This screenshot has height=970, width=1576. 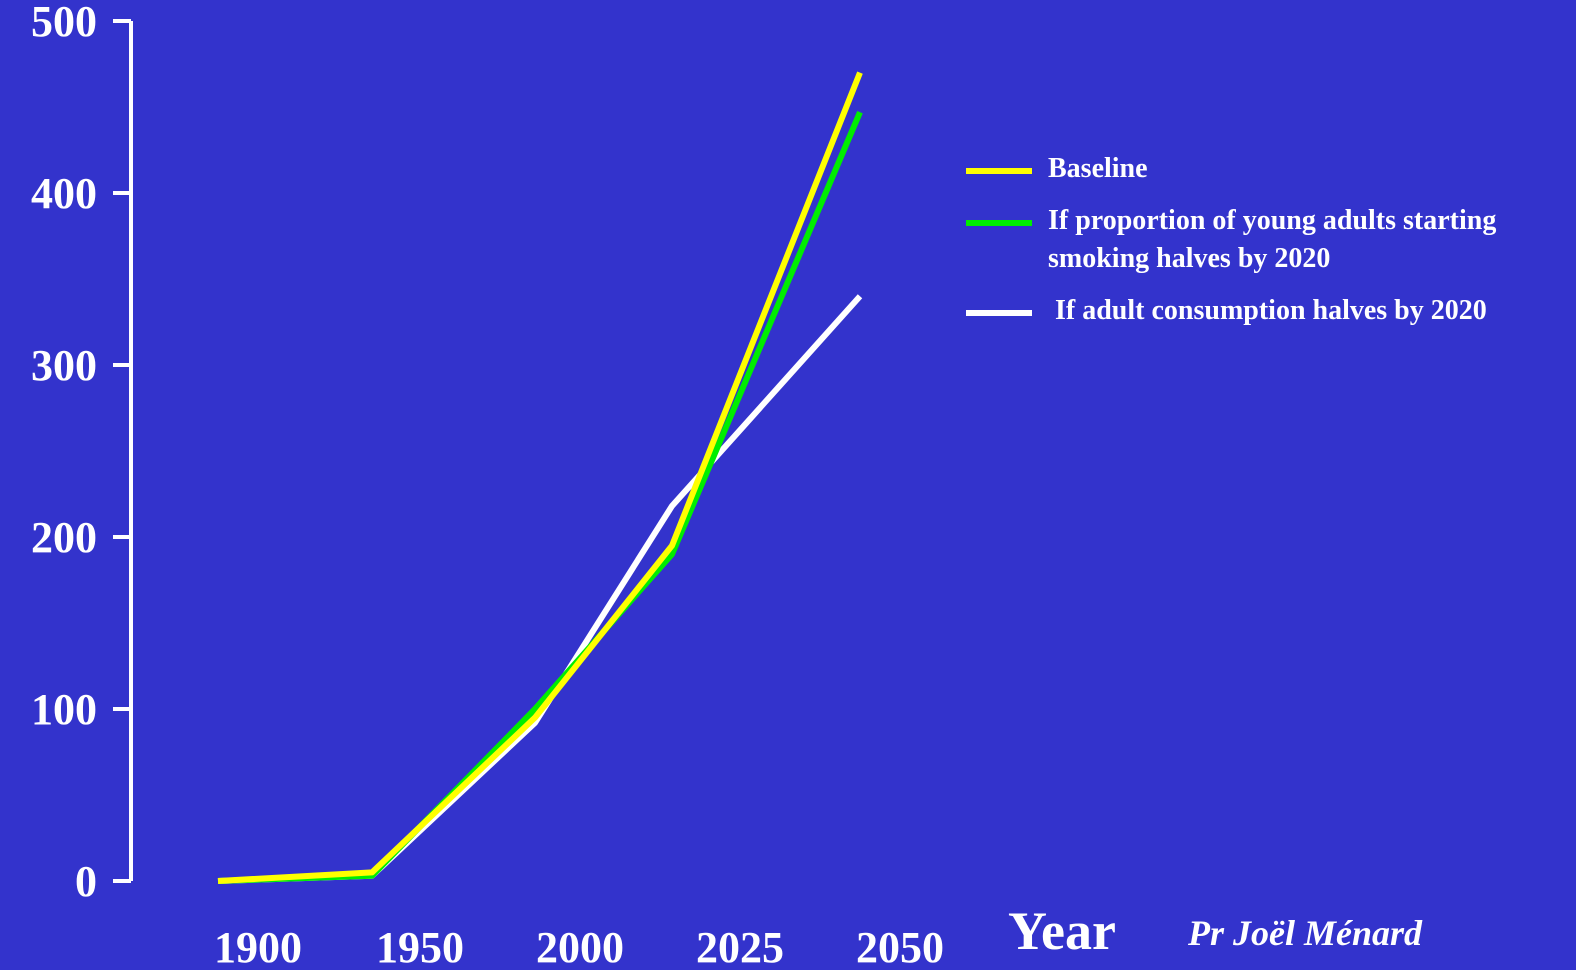 What do you see at coordinates (64, 365) in the screenshot?
I see `y-tick-label-300: 300` at bounding box center [64, 365].